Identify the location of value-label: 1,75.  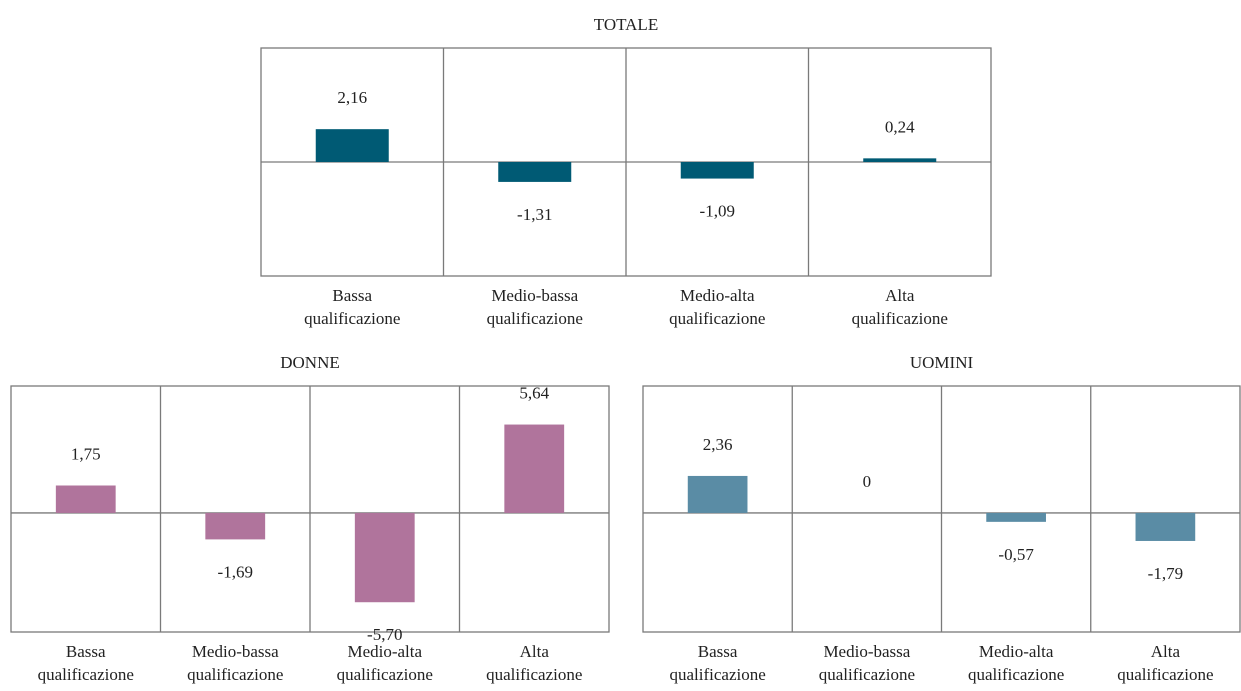
(86, 453).